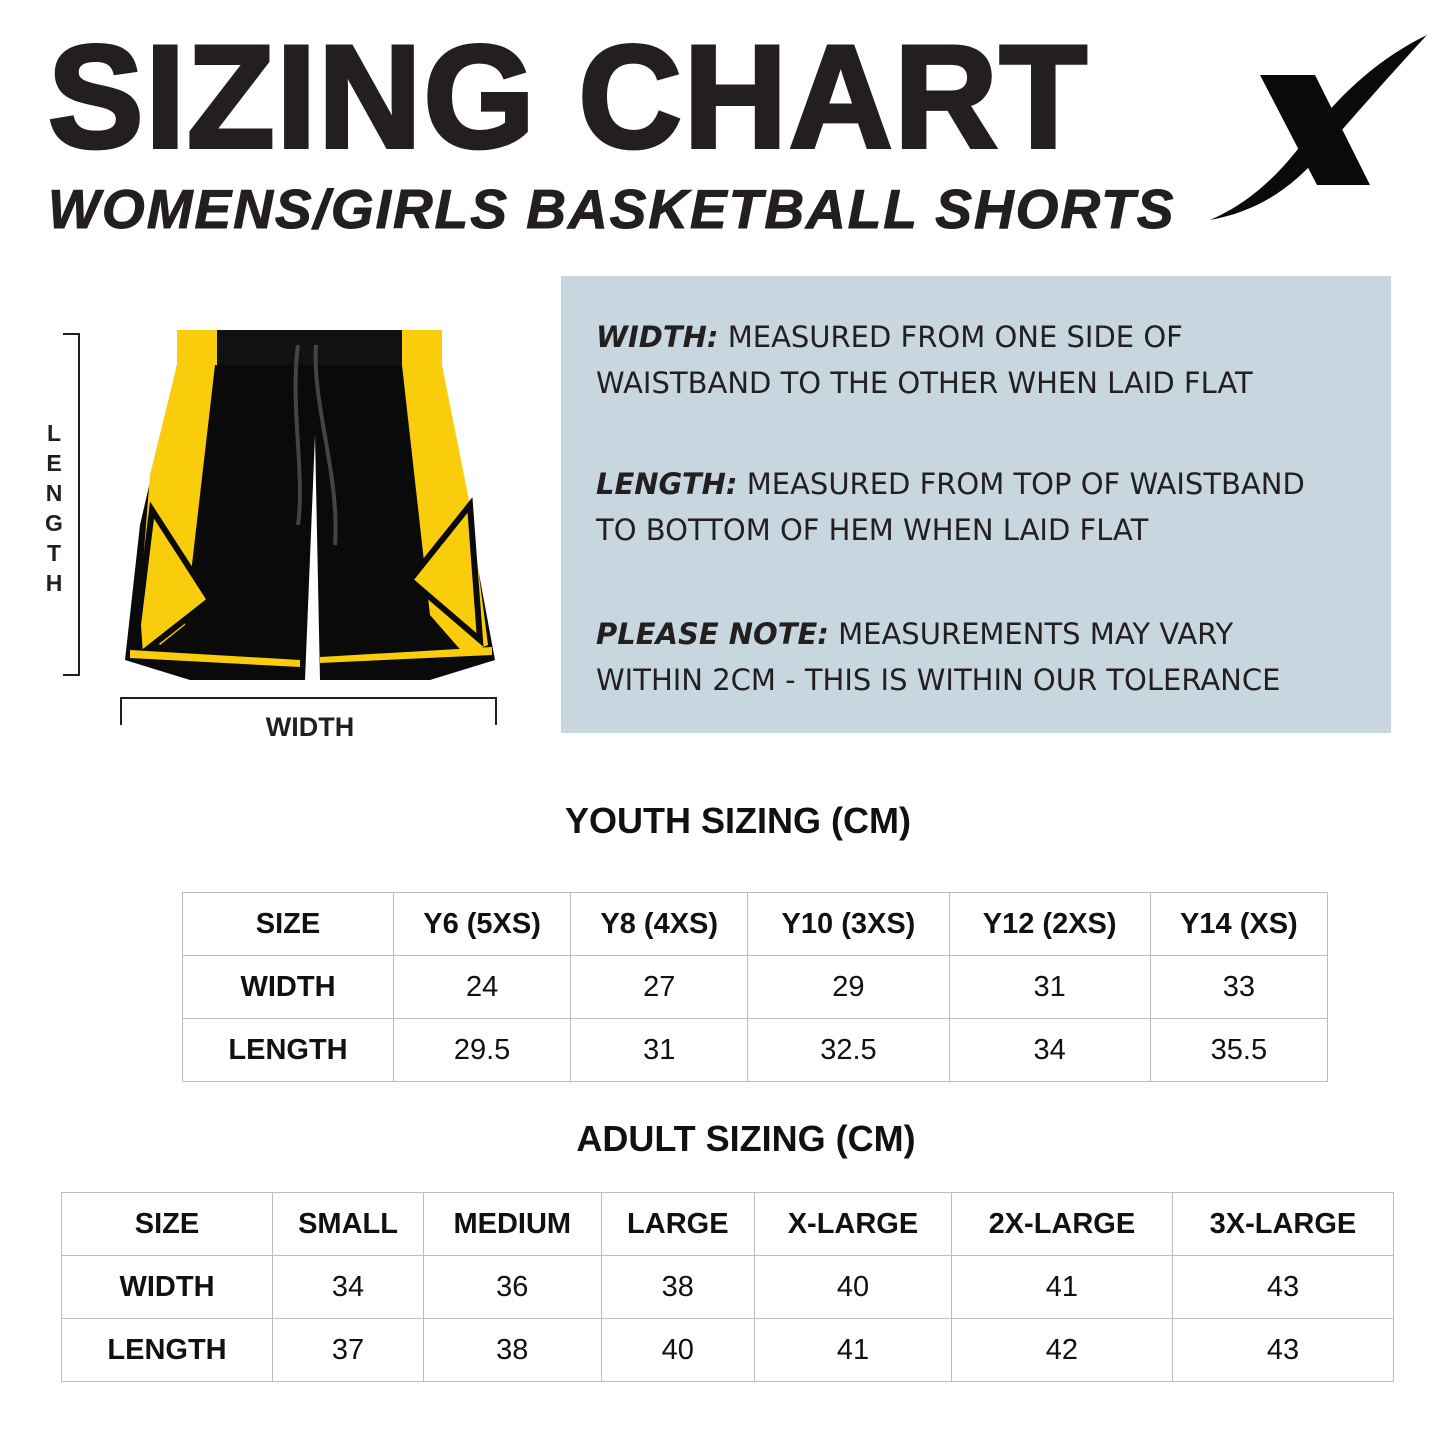  Describe the element at coordinates (848, 1050) in the screenshot. I see `table-cell: 32.5` at that location.